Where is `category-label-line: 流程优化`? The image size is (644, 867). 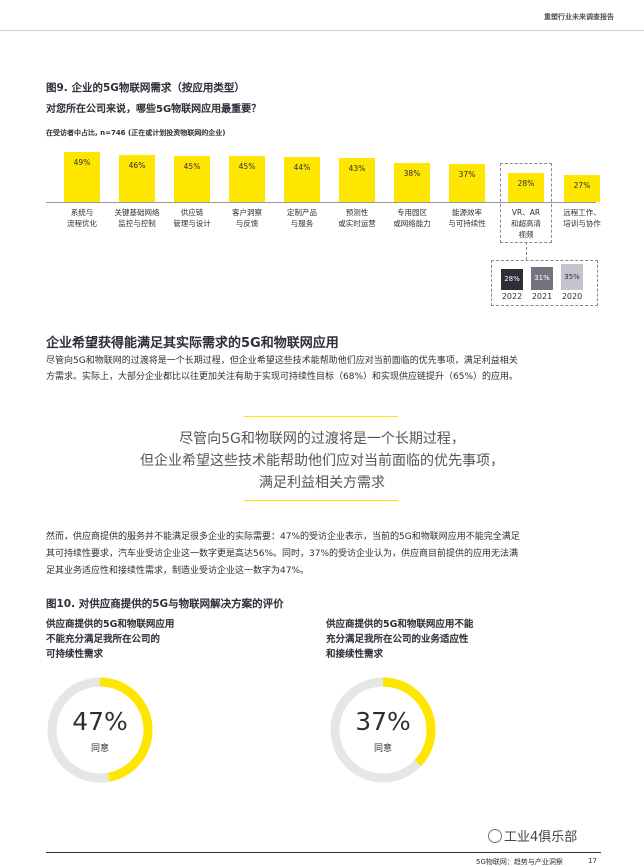 category-label-line: 流程优化 is located at coordinates (82, 223).